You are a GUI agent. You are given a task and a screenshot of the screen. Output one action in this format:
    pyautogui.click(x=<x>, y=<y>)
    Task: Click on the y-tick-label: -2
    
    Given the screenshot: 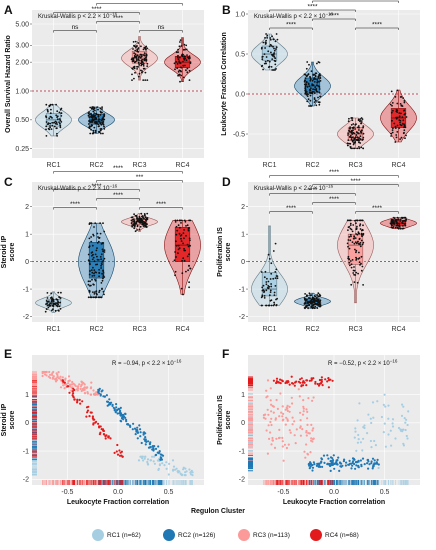 What is the action you would take?
    pyautogui.click(x=26, y=317)
    